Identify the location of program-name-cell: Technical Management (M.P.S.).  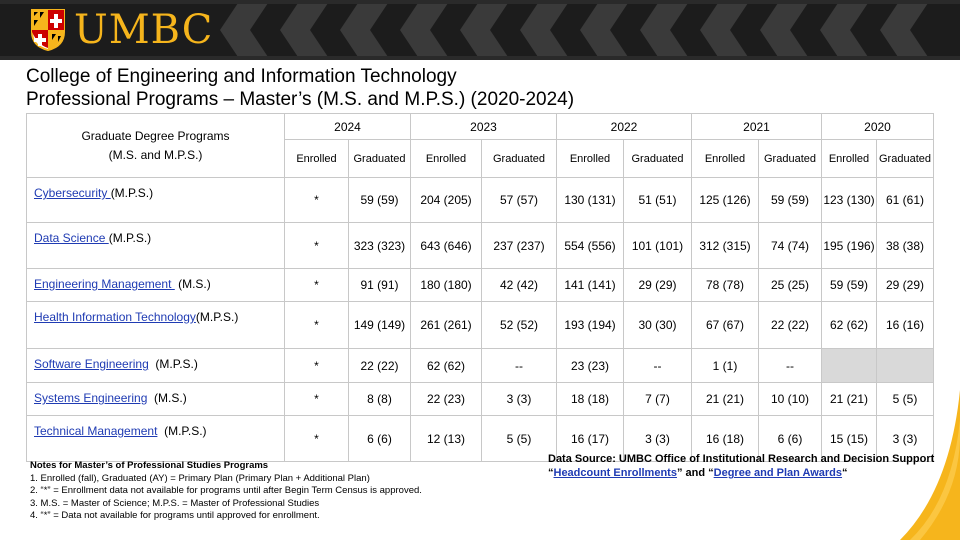
(155, 438).